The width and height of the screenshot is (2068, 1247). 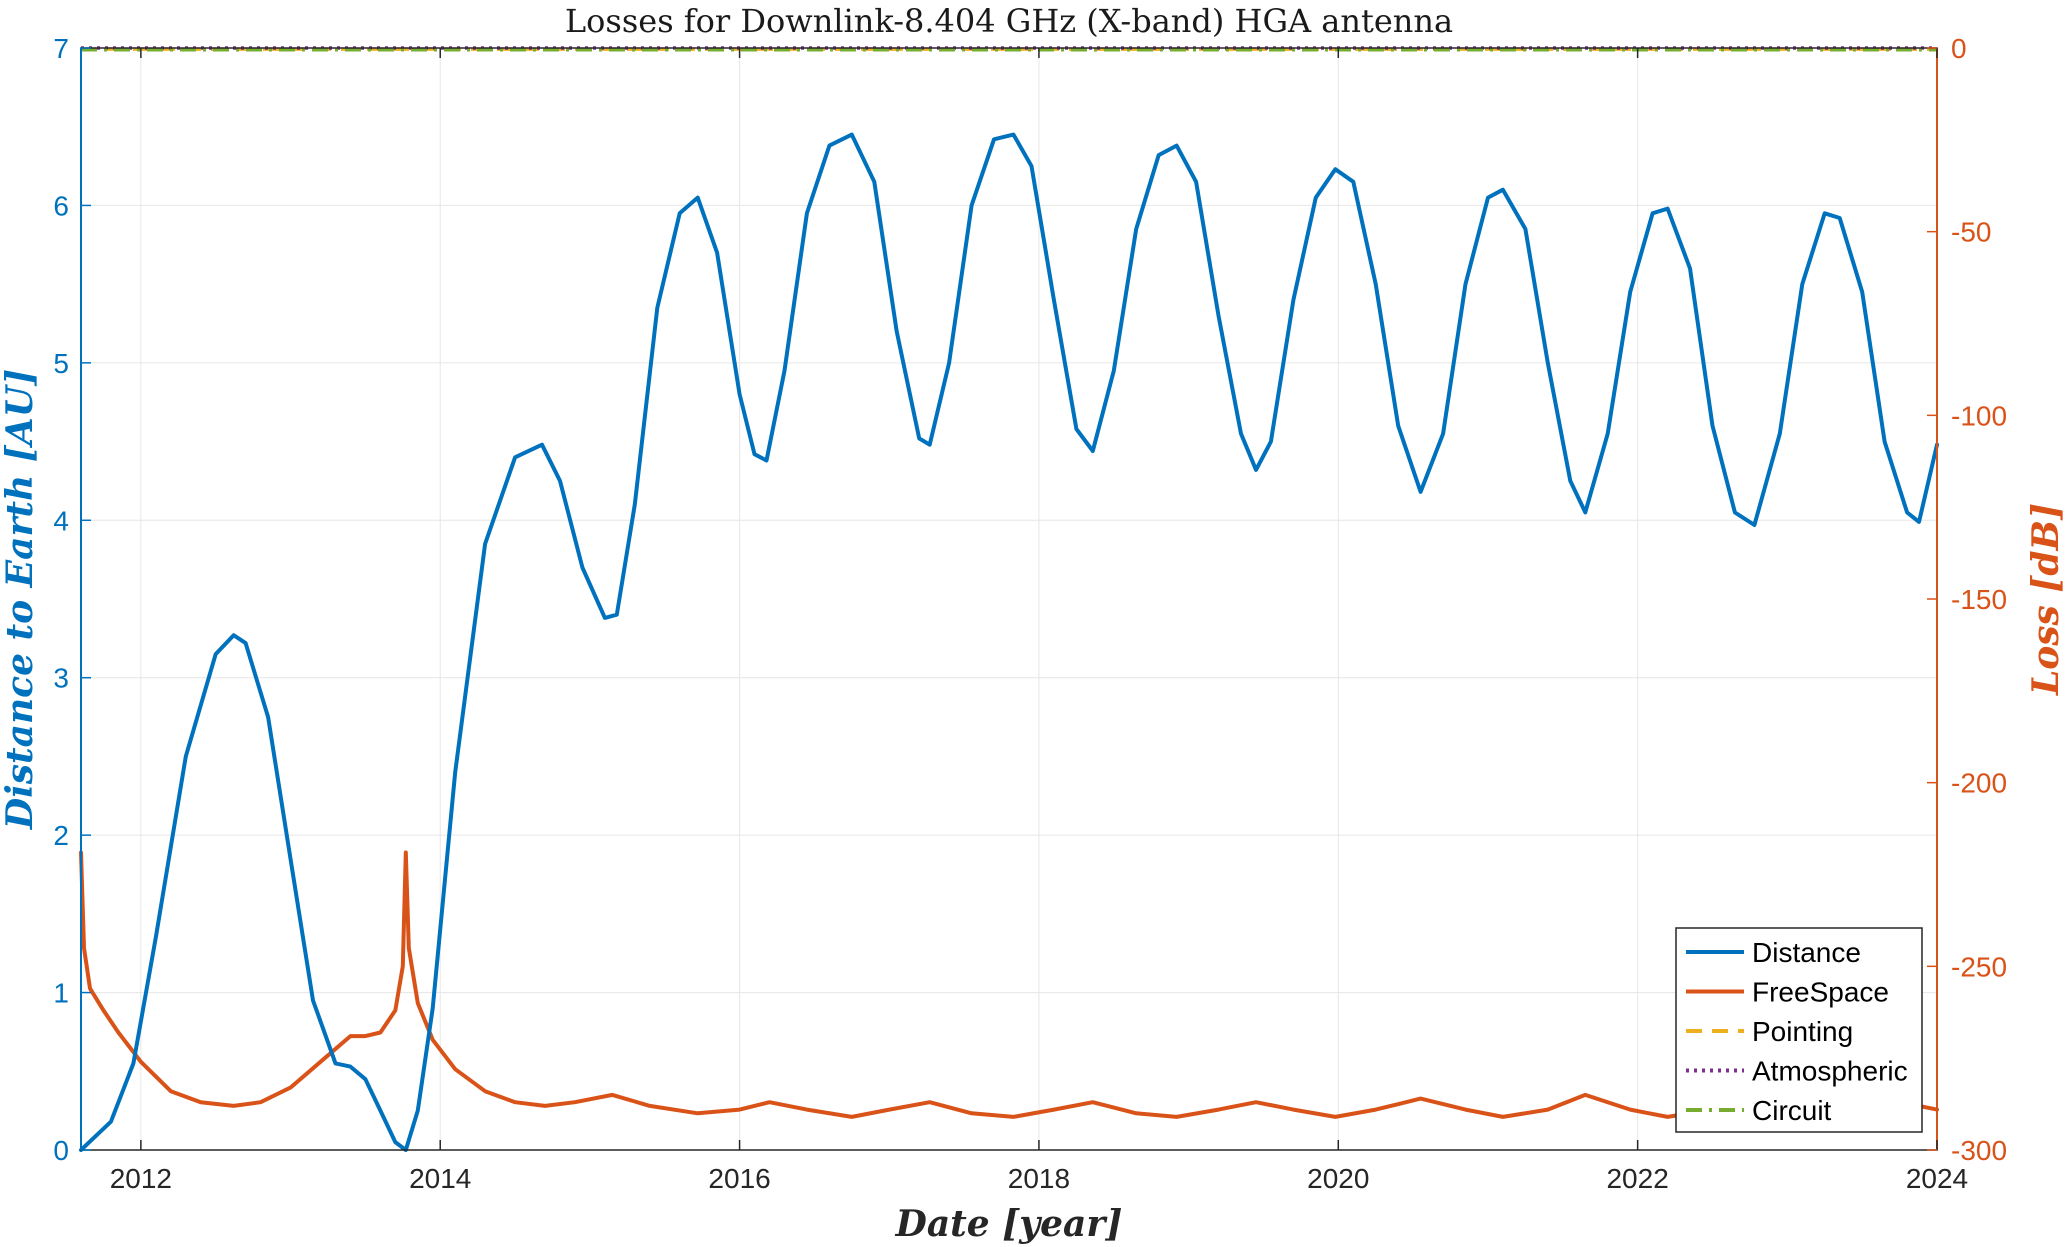 I want to click on y-left-tick-label: 2, so click(x=61, y=835).